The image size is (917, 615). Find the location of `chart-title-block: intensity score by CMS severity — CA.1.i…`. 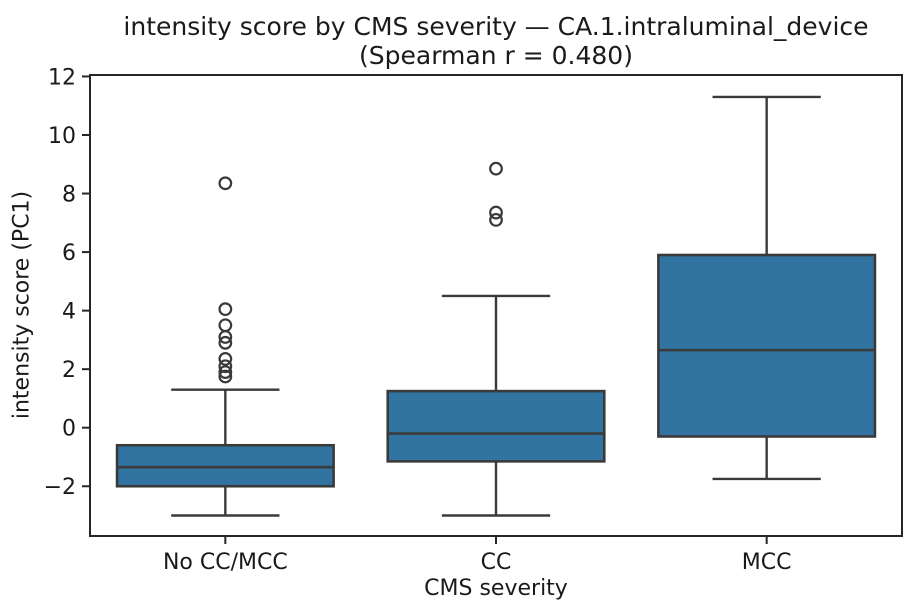

chart-title-block: intensity score by CMS severity — CA.1.i… is located at coordinates (496, 41).